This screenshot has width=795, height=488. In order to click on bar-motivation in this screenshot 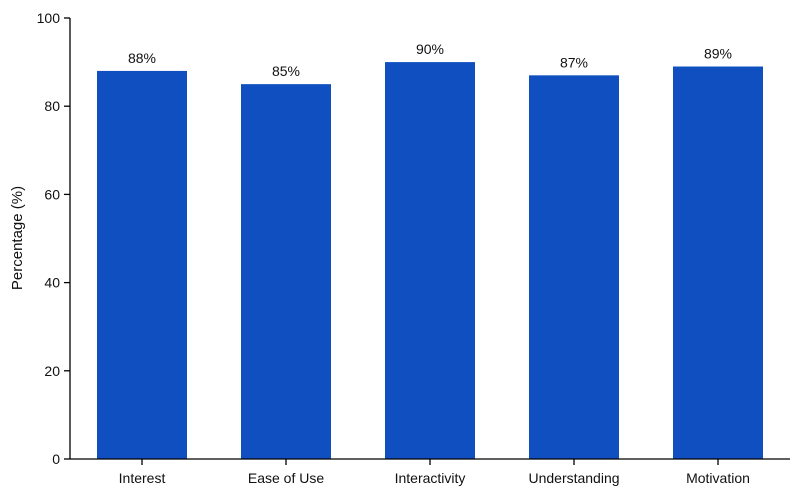, I will do `click(718, 262)`.